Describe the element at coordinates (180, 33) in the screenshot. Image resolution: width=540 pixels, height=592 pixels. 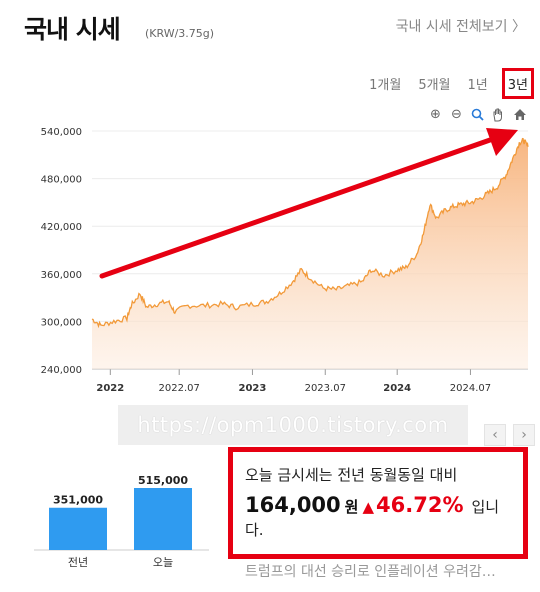
I see `unit-label: (KRW/3.75g)` at that location.